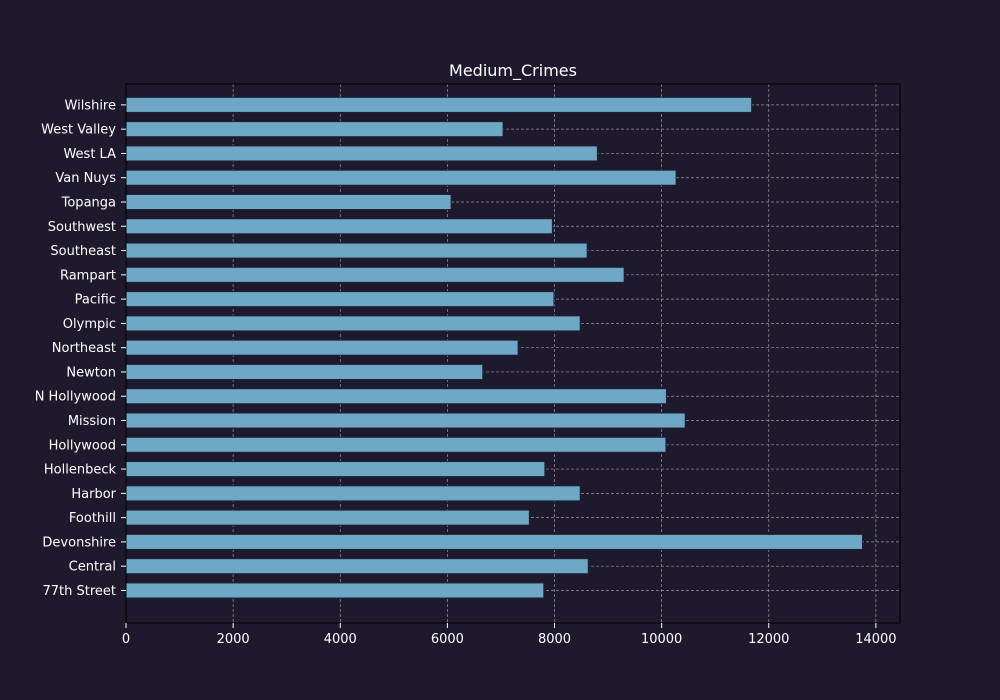 The image size is (1000, 700). What do you see at coordinates (322, 347) in the screenshot?
I see `bar-northeast` at bounding box center [322, 347].